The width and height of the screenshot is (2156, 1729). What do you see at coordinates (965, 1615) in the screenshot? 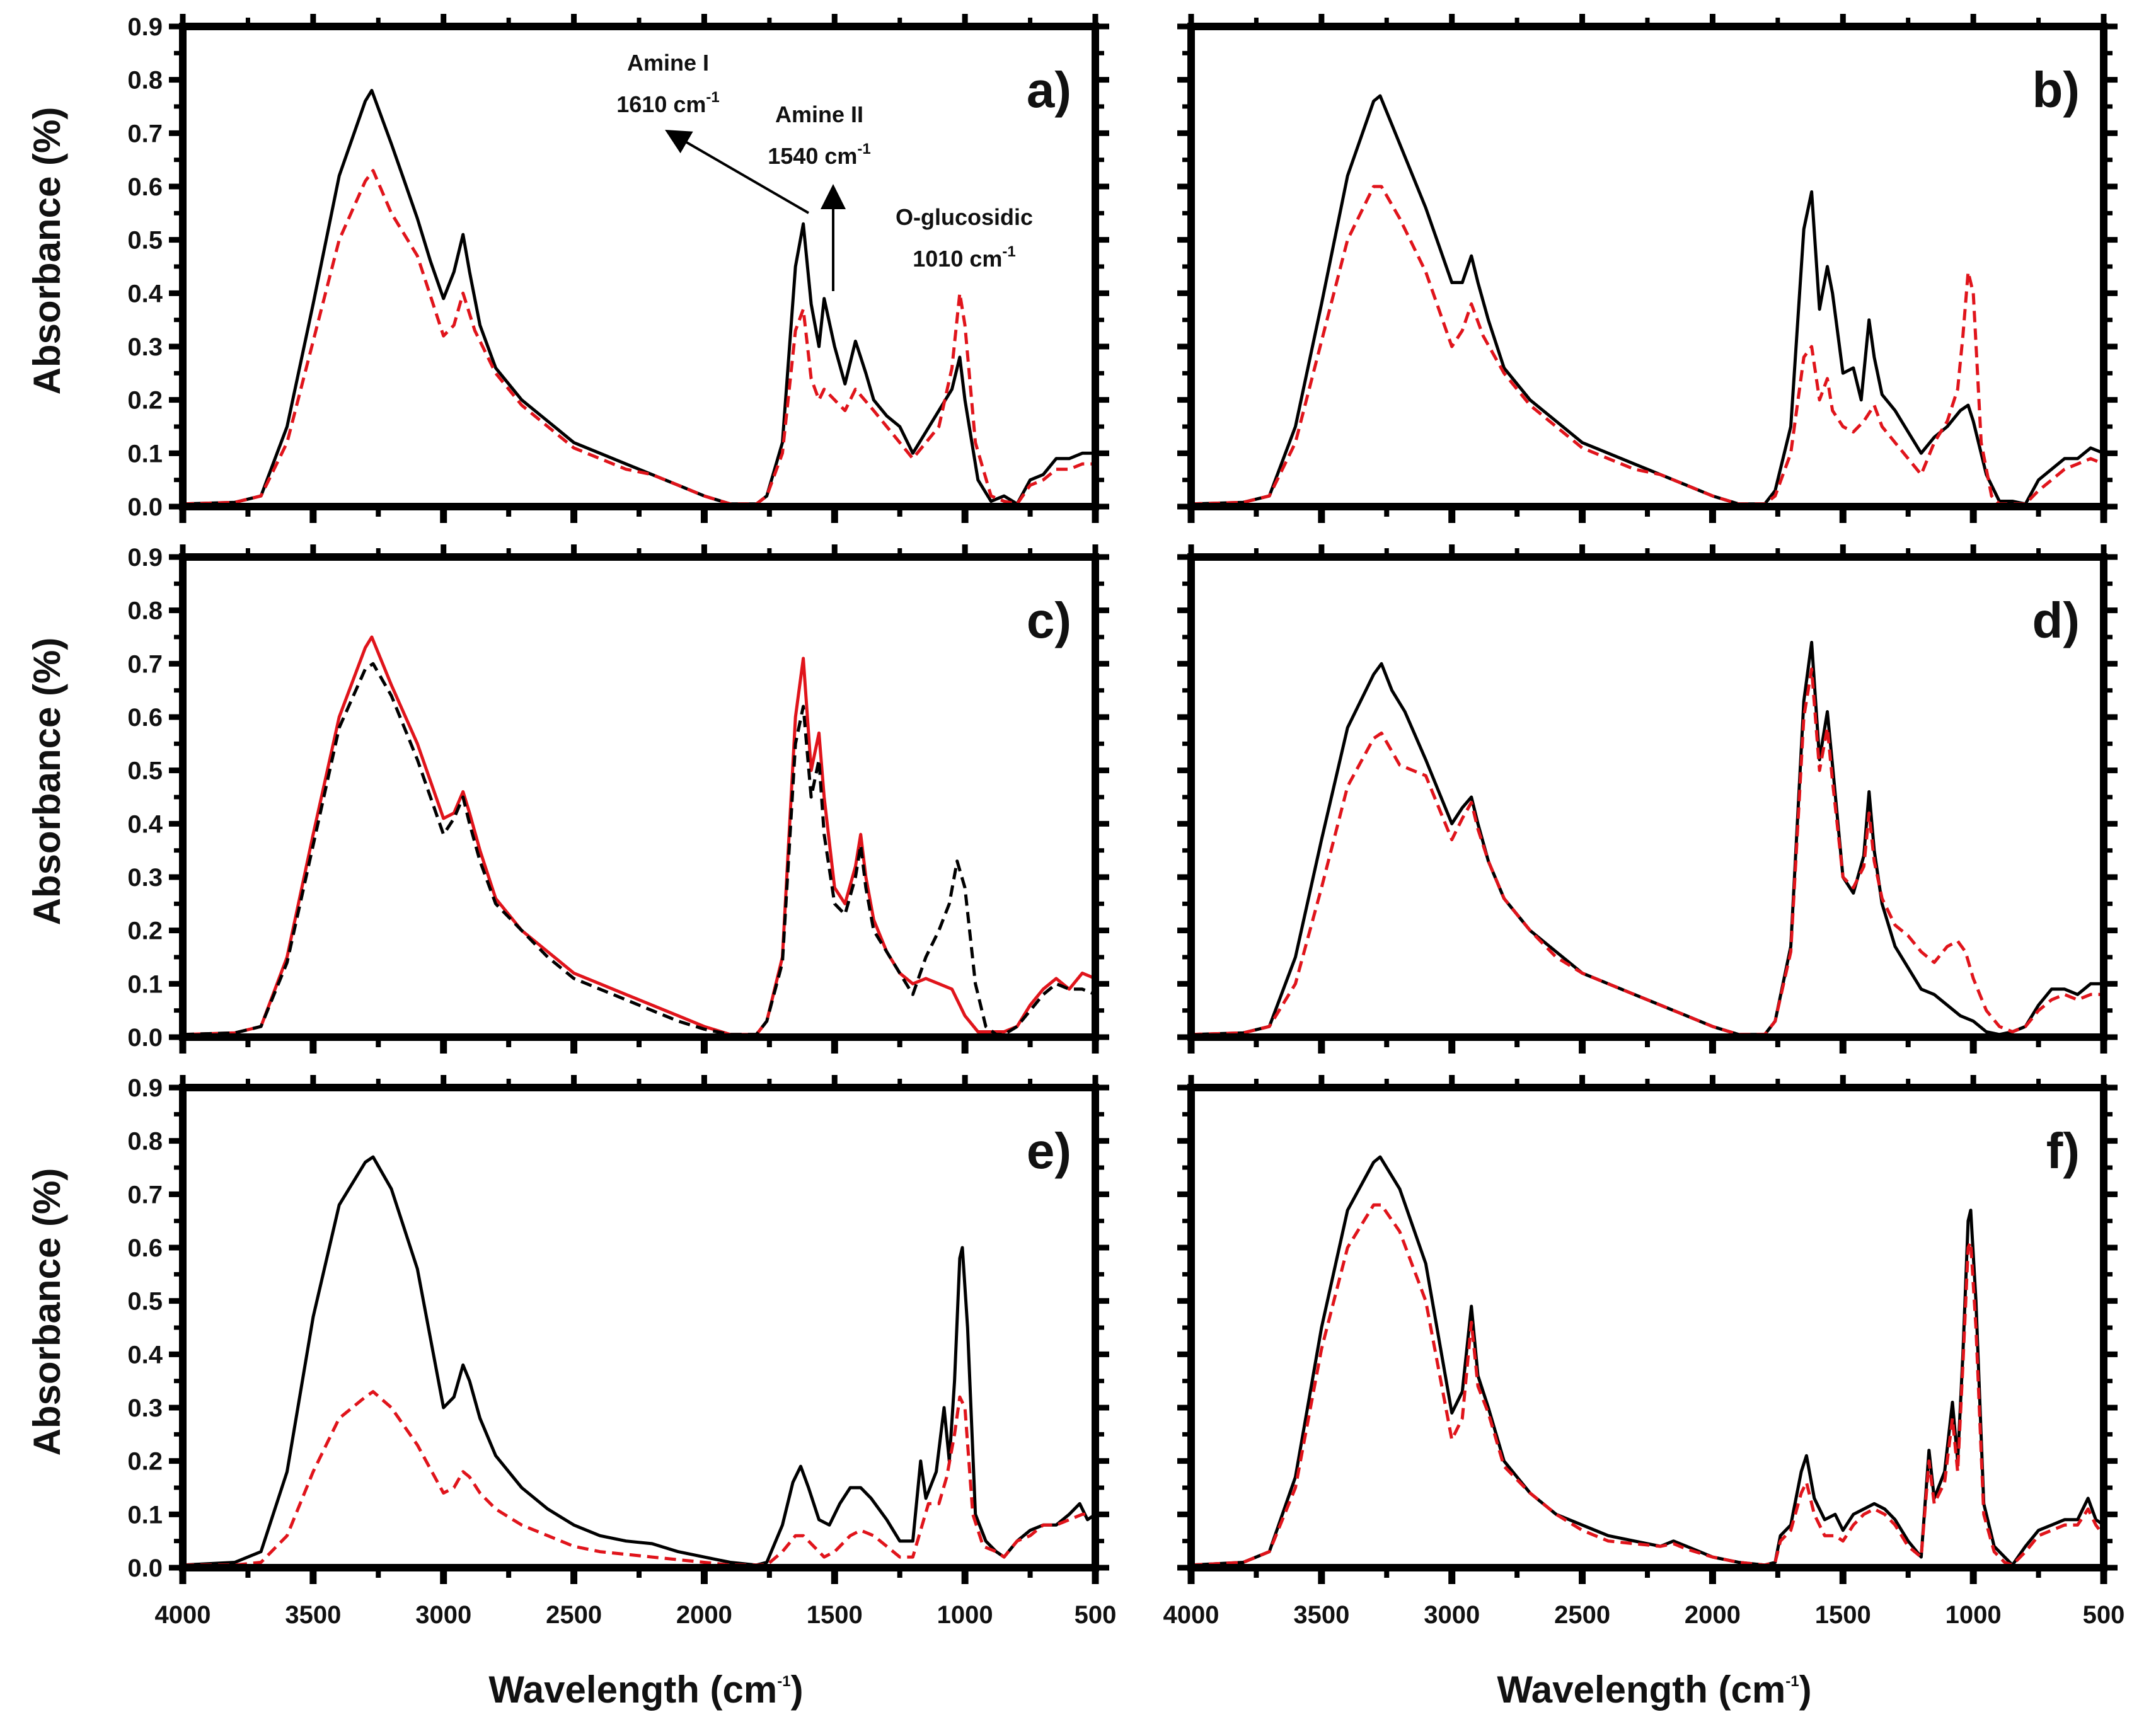
I see `x-tick-label-e: 1000` at bounding box center [965, 1615].